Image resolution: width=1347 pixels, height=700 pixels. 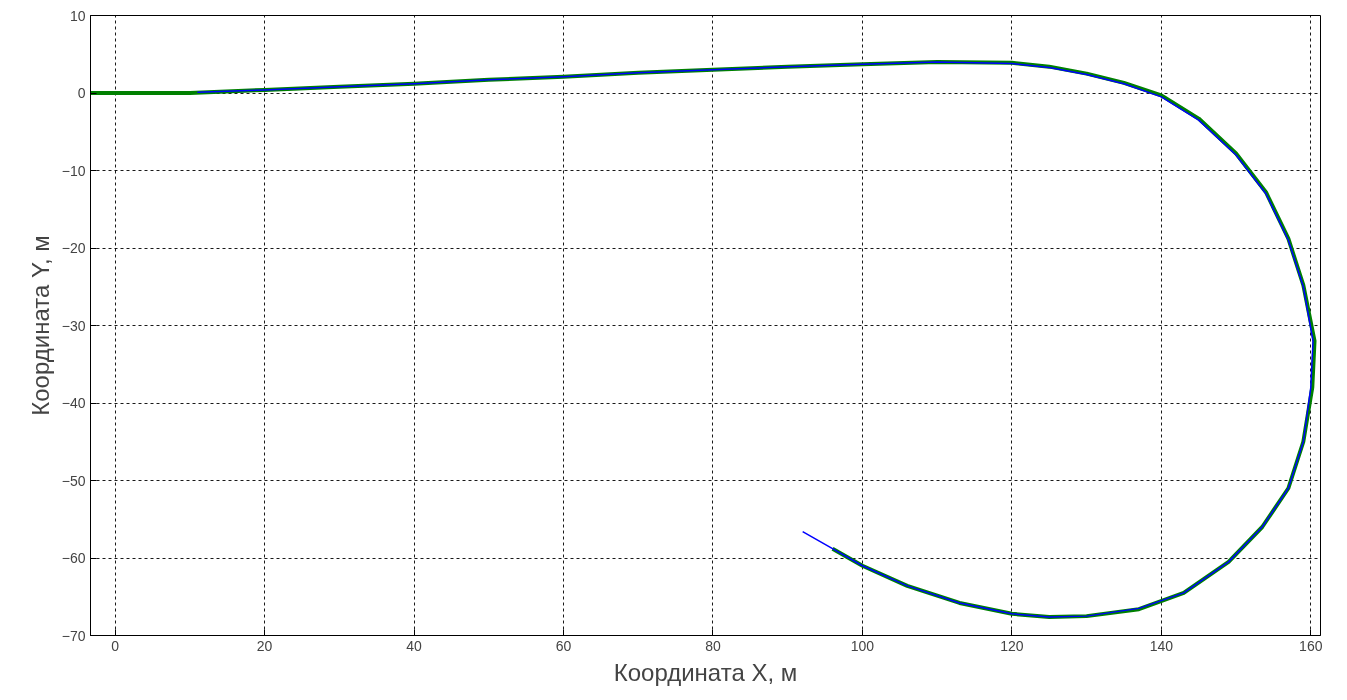 What do you see at coordinates (713, 645) in the screenshot?
I see `x-tick-label: 80` at bounding box center [713, 645].